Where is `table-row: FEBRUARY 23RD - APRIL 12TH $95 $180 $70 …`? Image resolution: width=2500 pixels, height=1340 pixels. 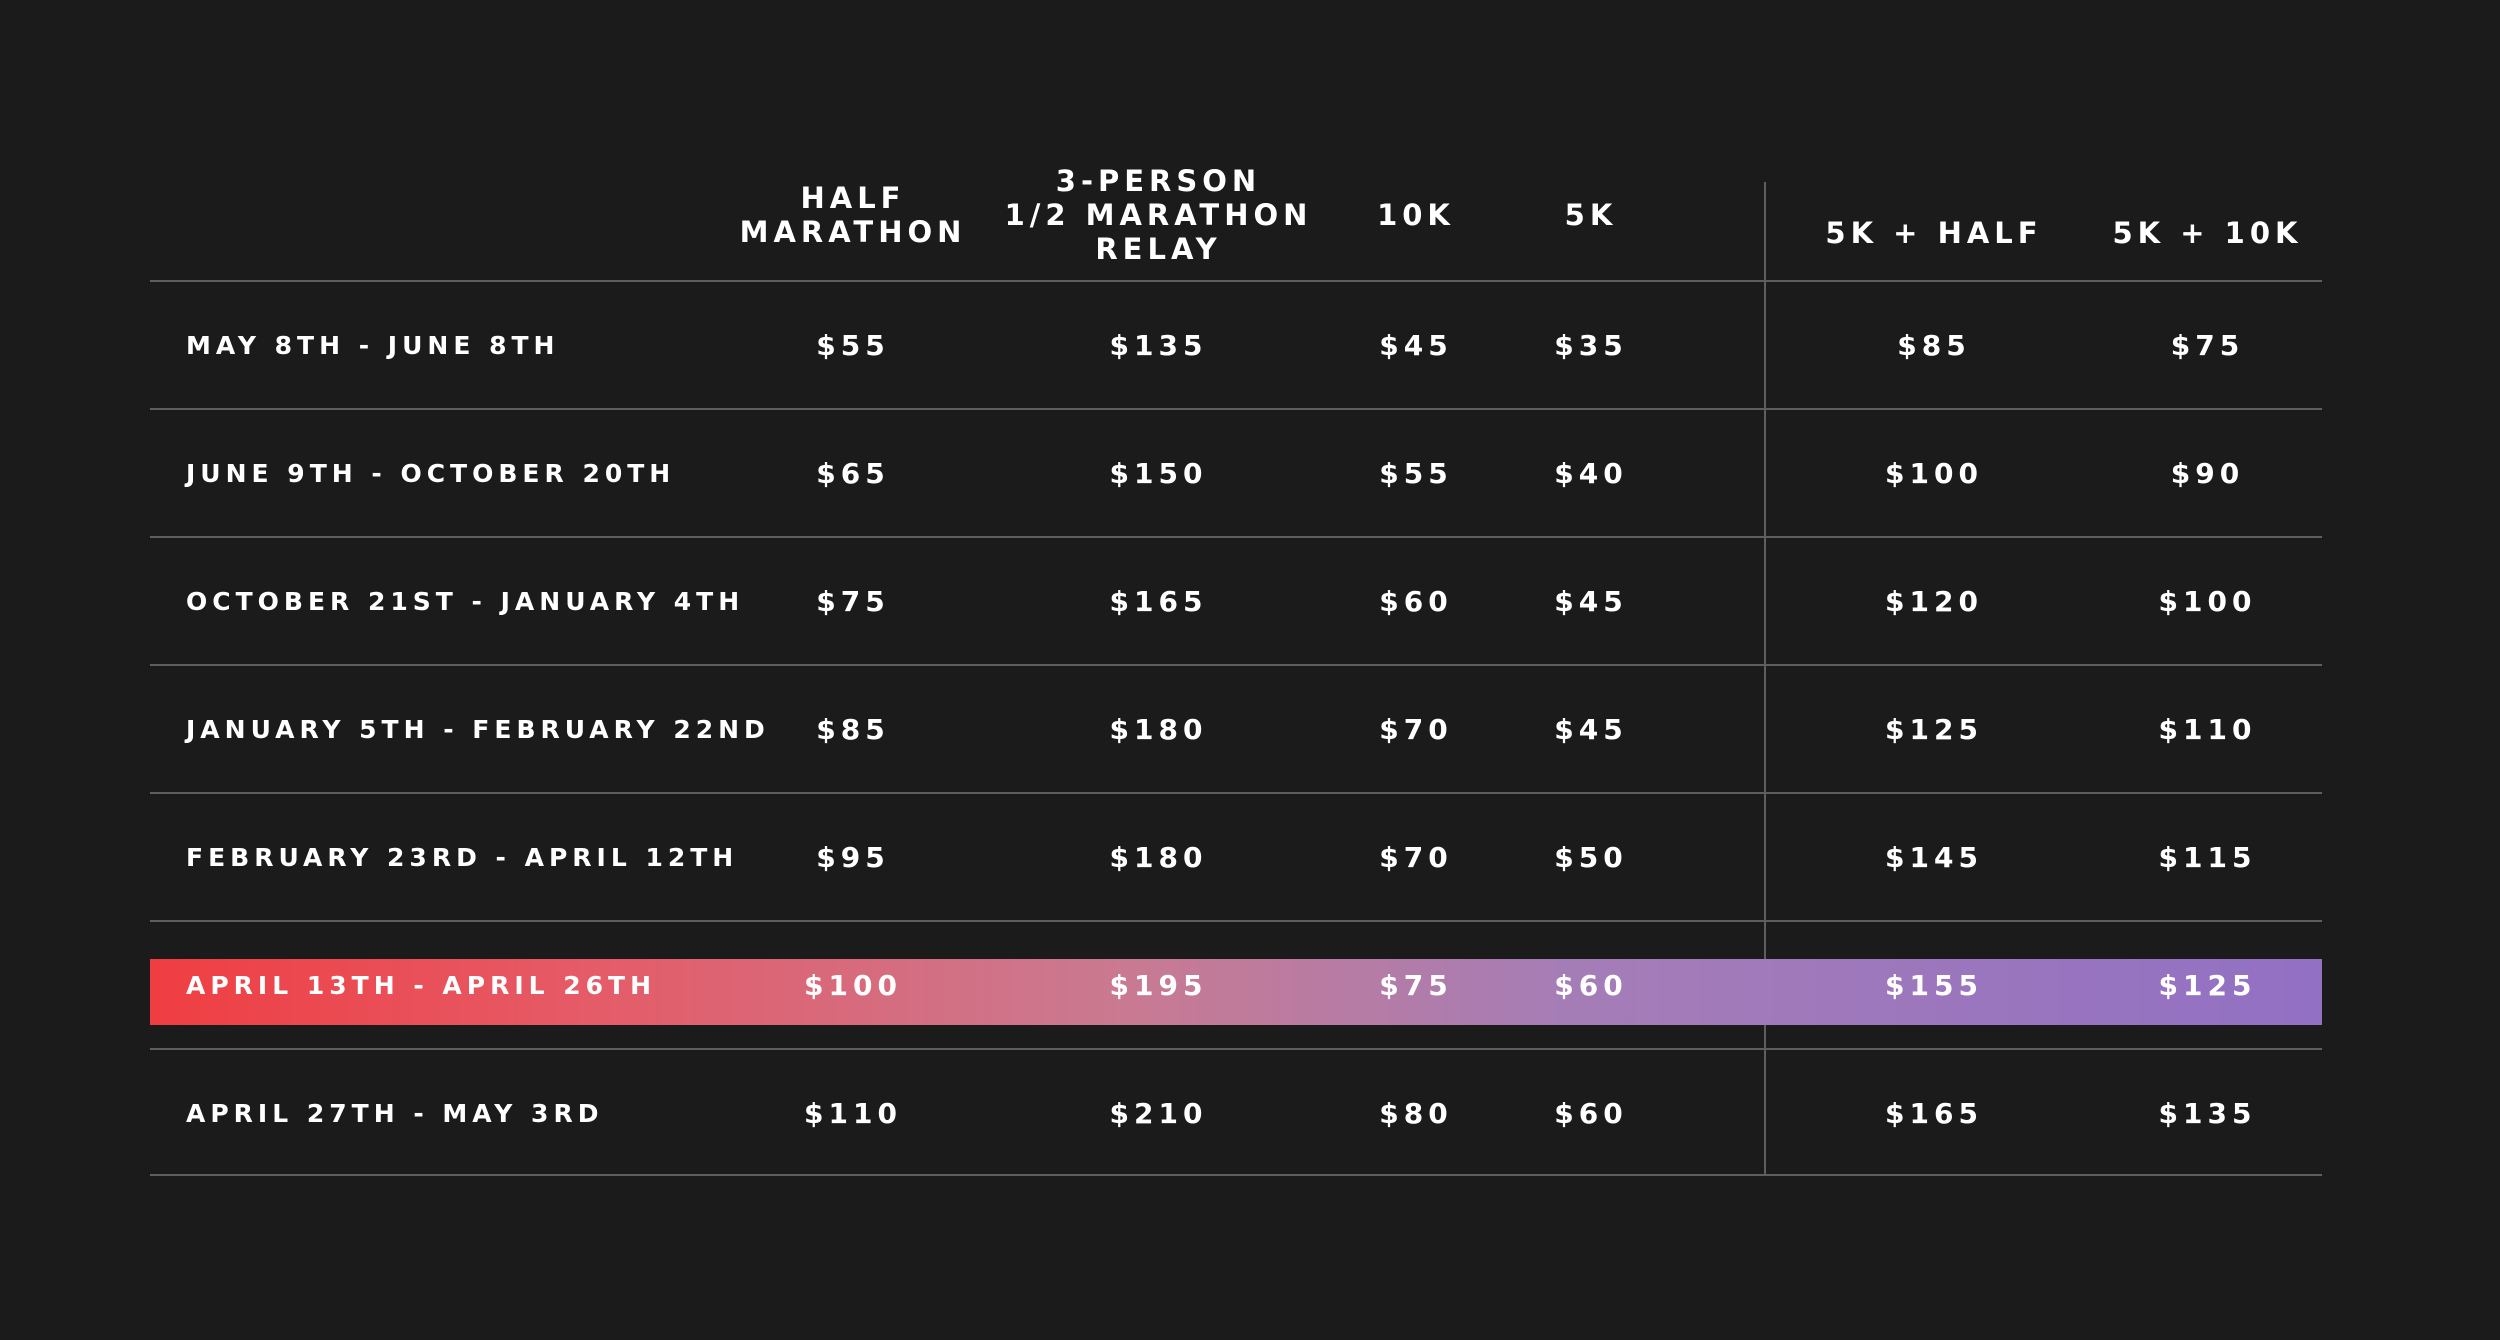 table-row: FEBRUARY 23RD - APRIL 12TH $95 $180 $70 … is located at coordinates (1236, 857).